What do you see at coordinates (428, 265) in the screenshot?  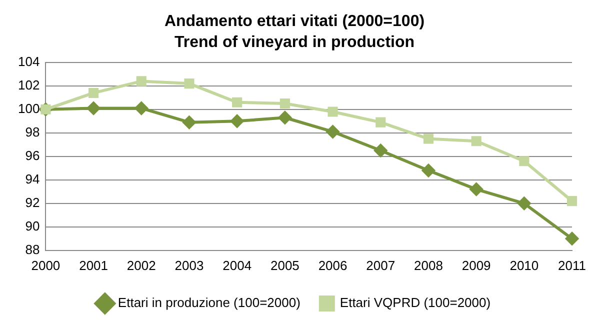 I see `x-tick-label: 2008` at bounding box center [428, 265].